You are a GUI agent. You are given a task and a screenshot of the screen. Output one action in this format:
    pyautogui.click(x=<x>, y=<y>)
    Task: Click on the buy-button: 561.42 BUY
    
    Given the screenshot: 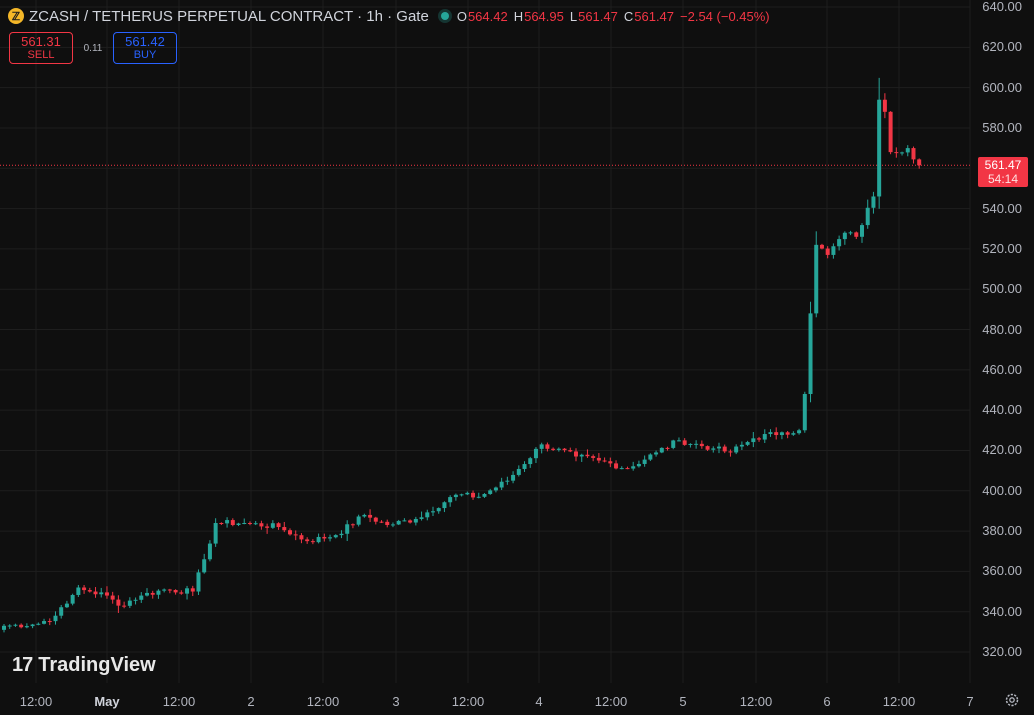 What is the action you would take?
    pyautogui.click(x=145, y=48)
    